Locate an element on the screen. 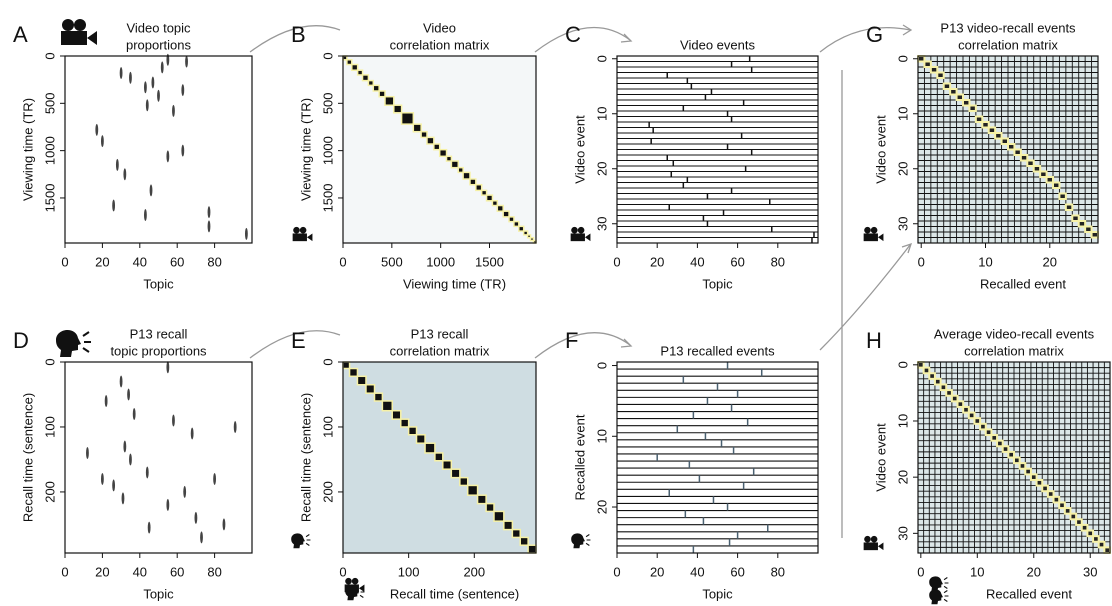 The height and width of the screenshot is (606, 1112). y-tick-label: 200 is located at coordinates (49, 492).